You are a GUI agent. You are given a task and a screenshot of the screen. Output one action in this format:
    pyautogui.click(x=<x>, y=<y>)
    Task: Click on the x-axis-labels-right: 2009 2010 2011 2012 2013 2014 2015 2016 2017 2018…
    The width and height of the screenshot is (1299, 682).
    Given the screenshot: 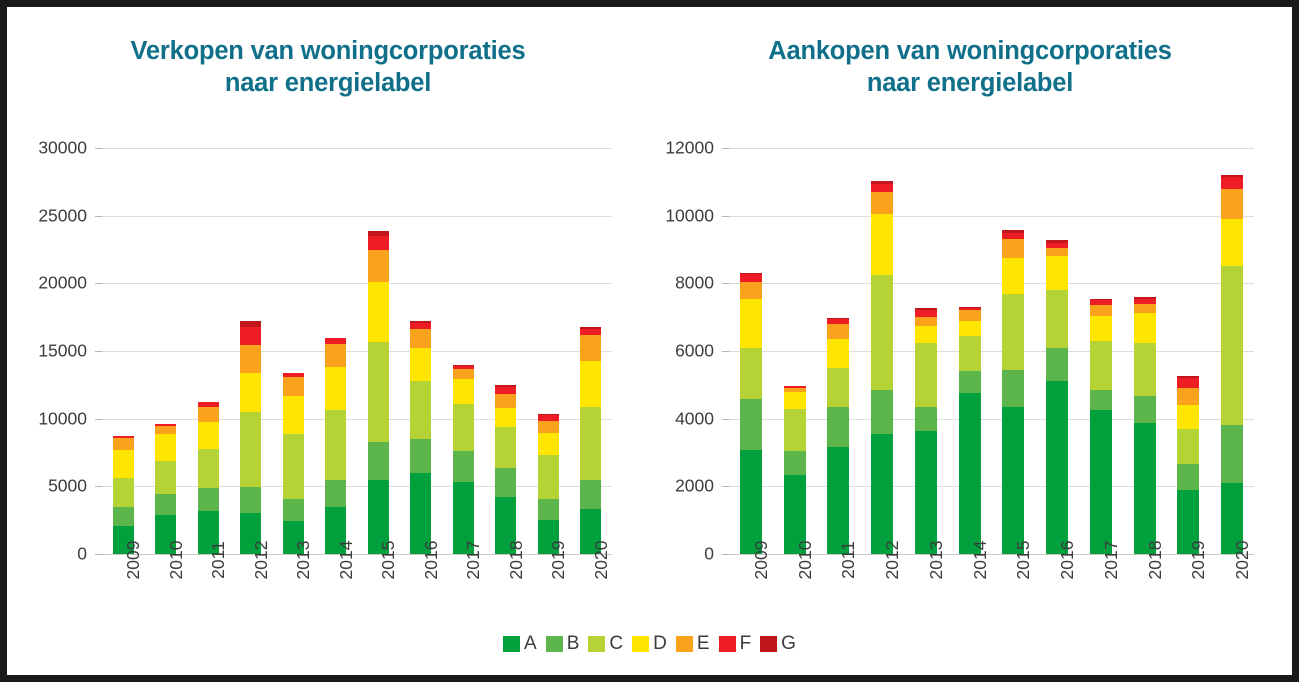 What is the action you would take?
    pyautogui.click(x=991, y=583)
    